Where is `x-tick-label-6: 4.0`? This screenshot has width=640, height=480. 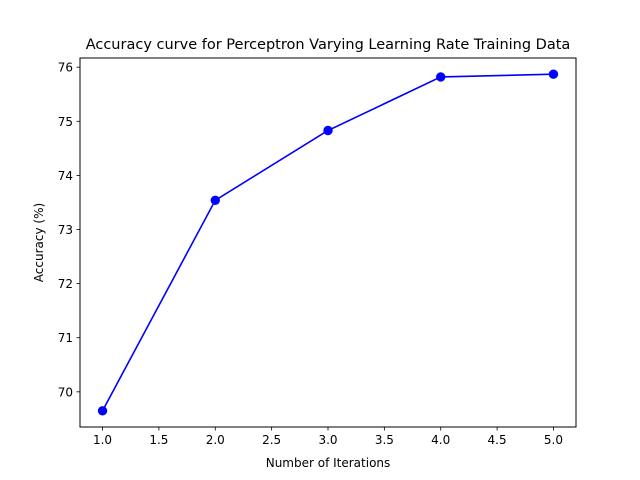 x-tick-label-6: 4.0 is located at coordinates (440, 440).